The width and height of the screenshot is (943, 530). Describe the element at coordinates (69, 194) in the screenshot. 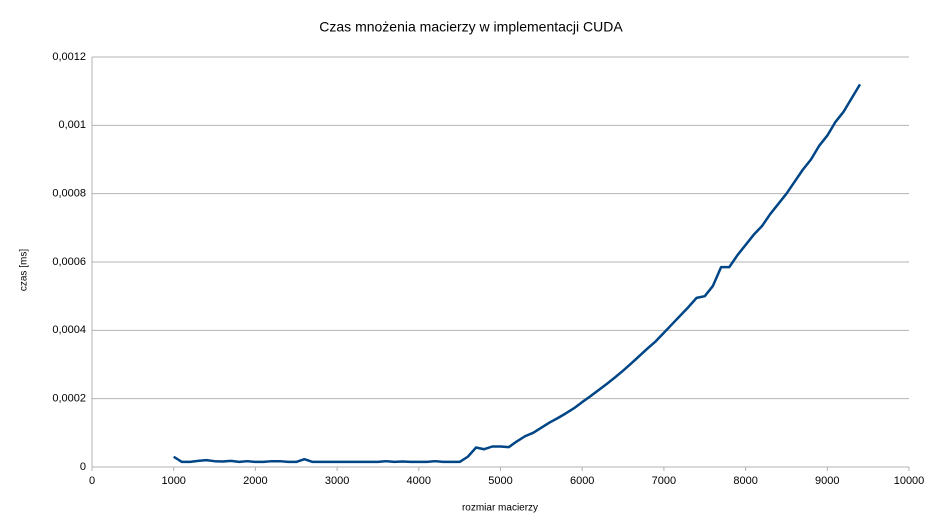

I see `y-tick-label: 0,0008` at that location.